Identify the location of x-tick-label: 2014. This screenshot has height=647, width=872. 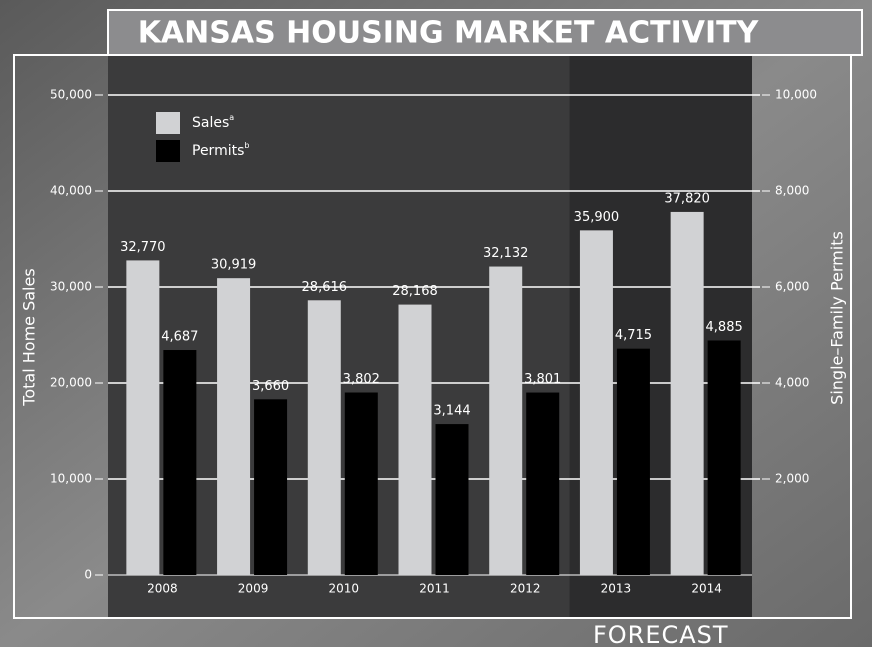
(706, 589).